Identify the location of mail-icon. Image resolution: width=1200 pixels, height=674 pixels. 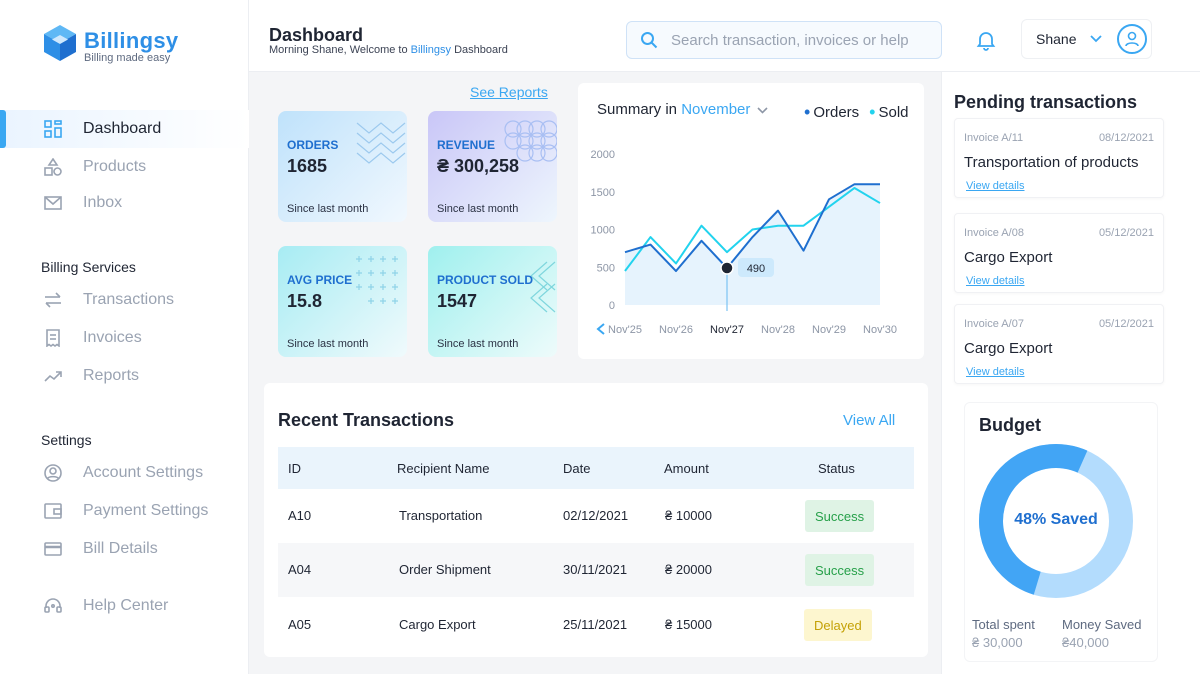
(53, 203).